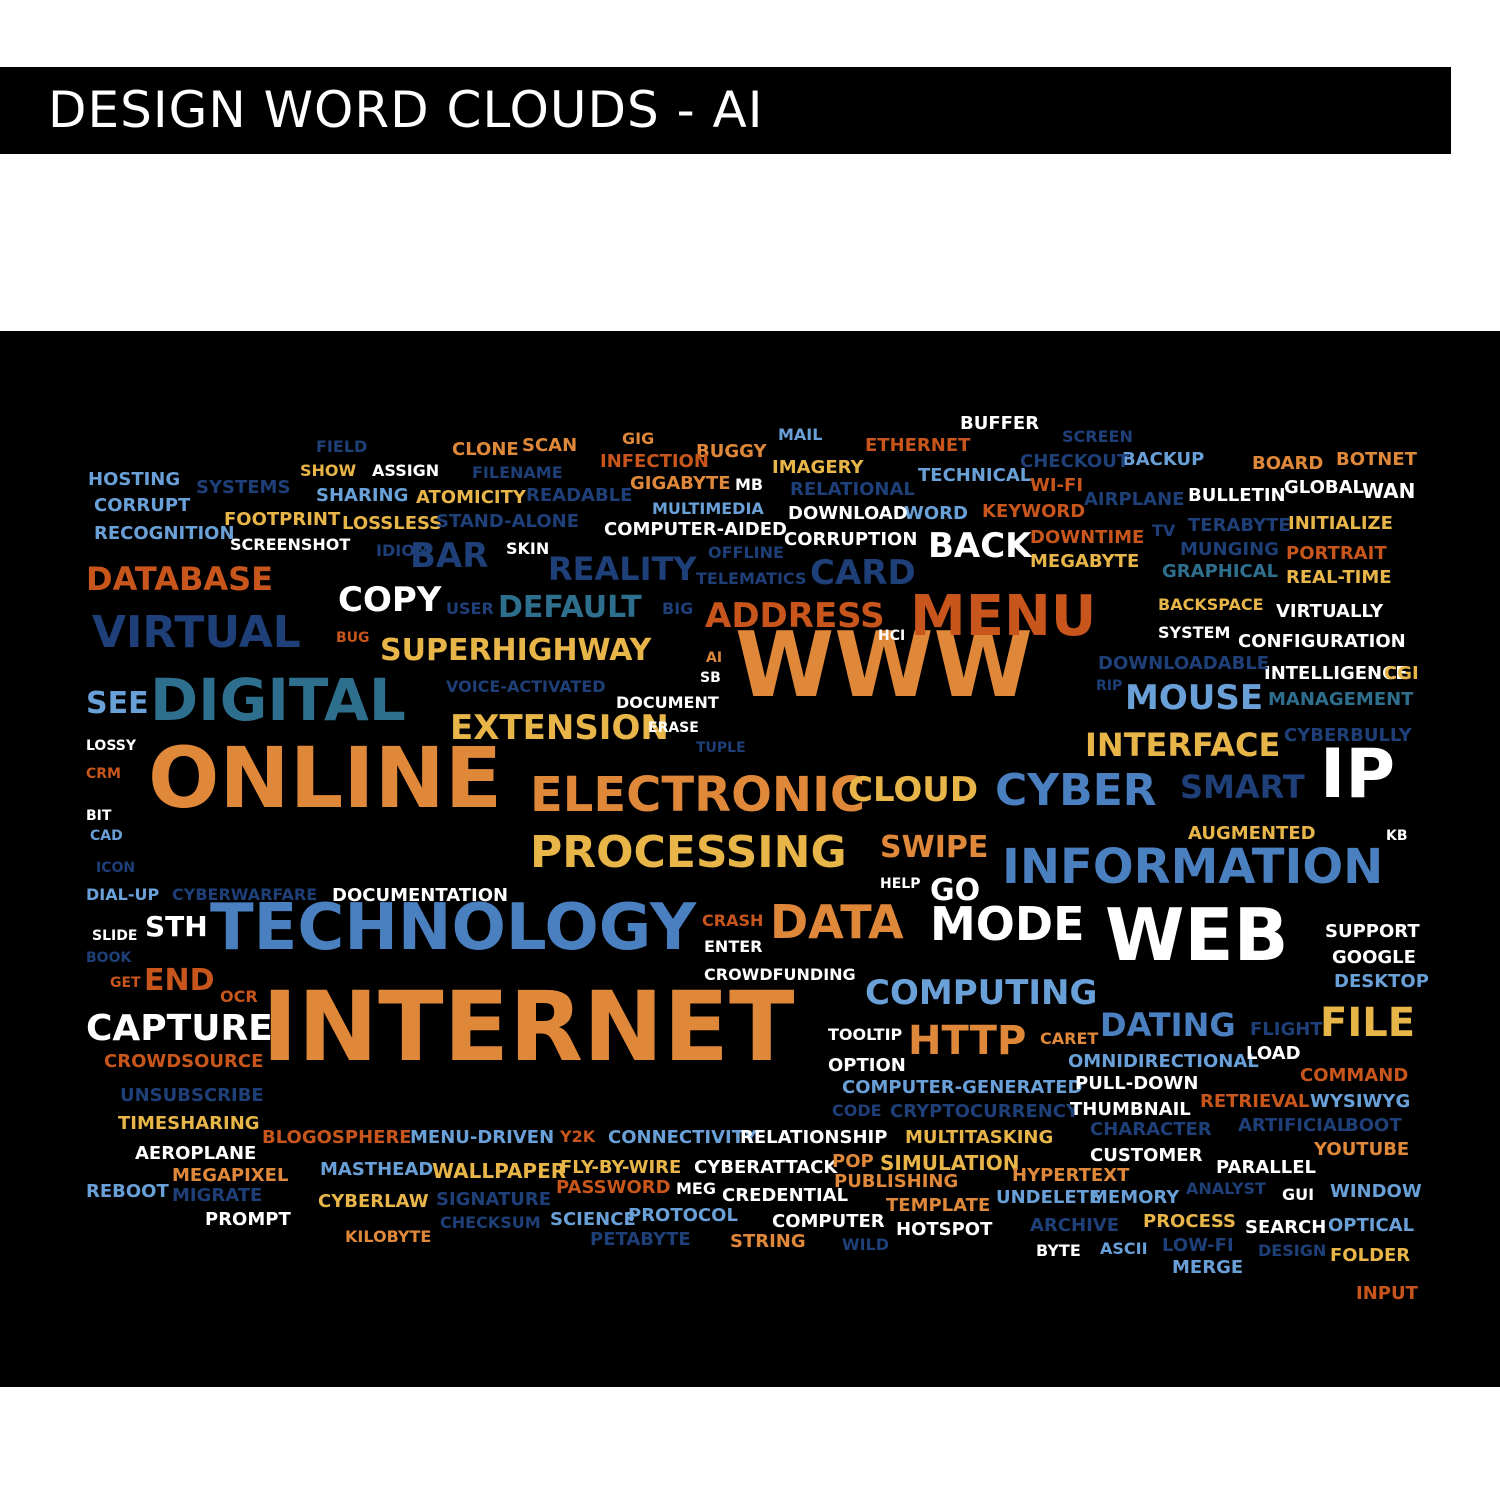  Describe the element at coordinates (1237, 495) in the screenshot. I see `word-bulletin: BULLETIN` at that location.